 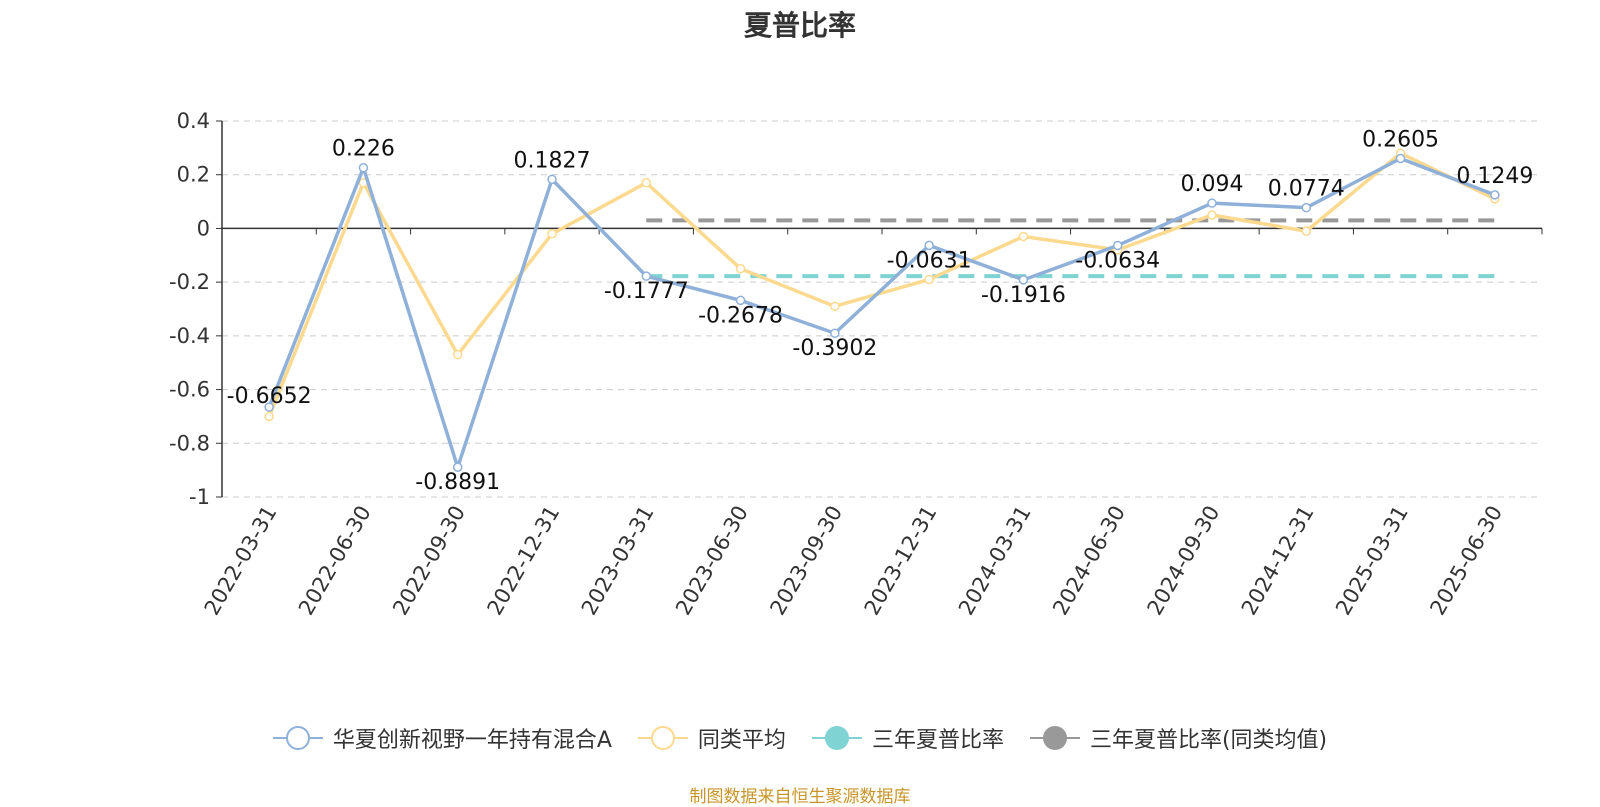 I want to click on source-note: 制图数据来自恒生聚源数据库, so click(x=800, y=797).